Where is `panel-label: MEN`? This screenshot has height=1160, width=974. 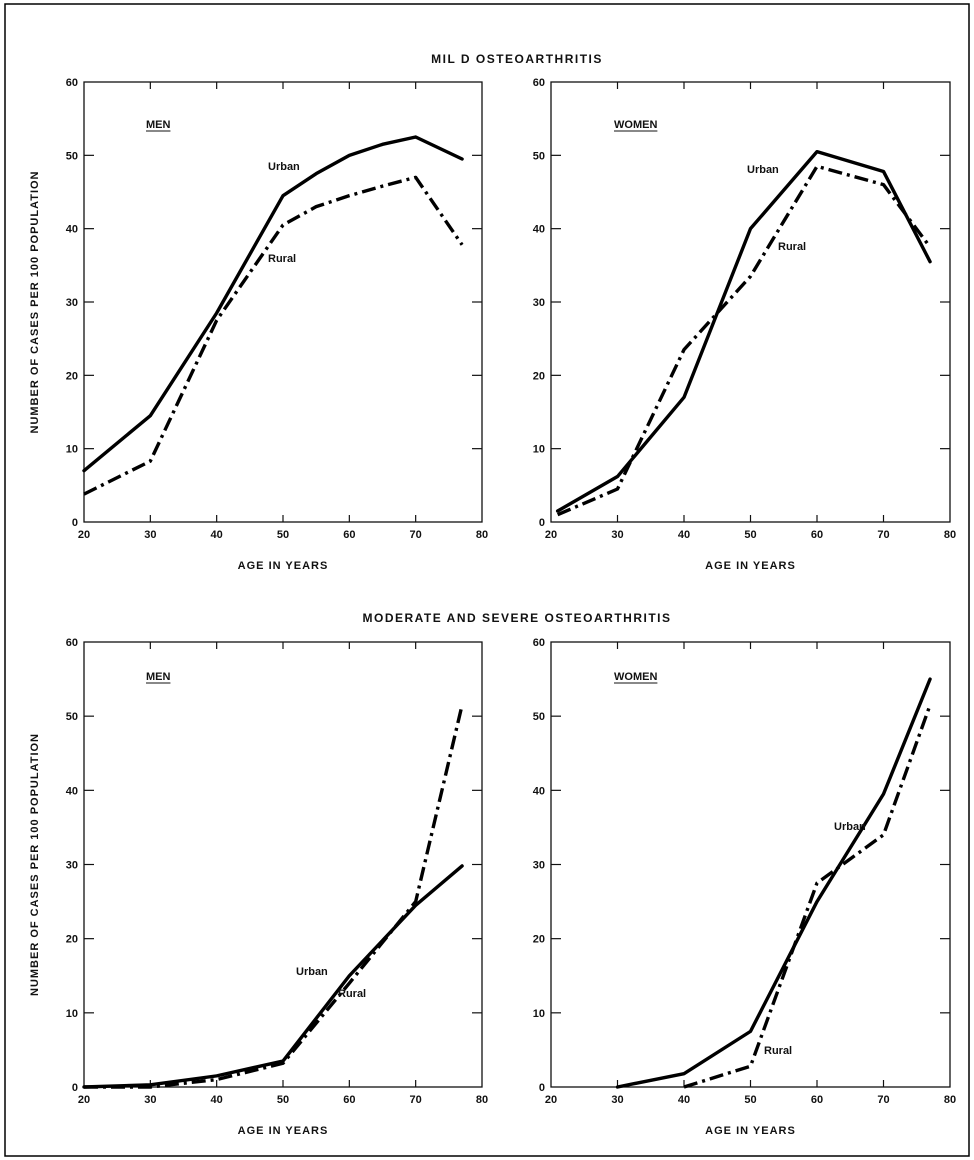
panel-label: MEN is located at coordinates (158, 125).